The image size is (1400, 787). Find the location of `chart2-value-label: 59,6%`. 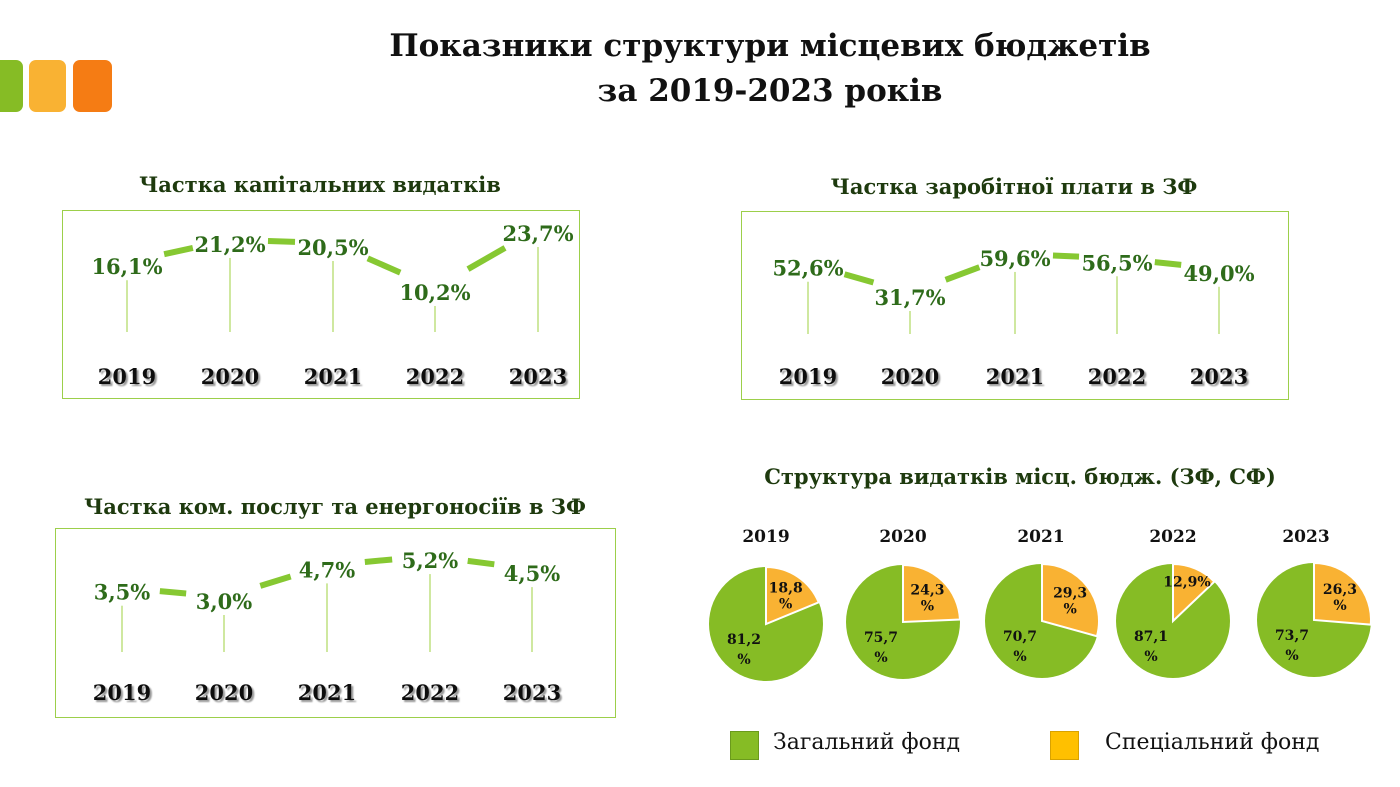

chart2-value-label: 59,6% is located at coordinates (1014, 258).